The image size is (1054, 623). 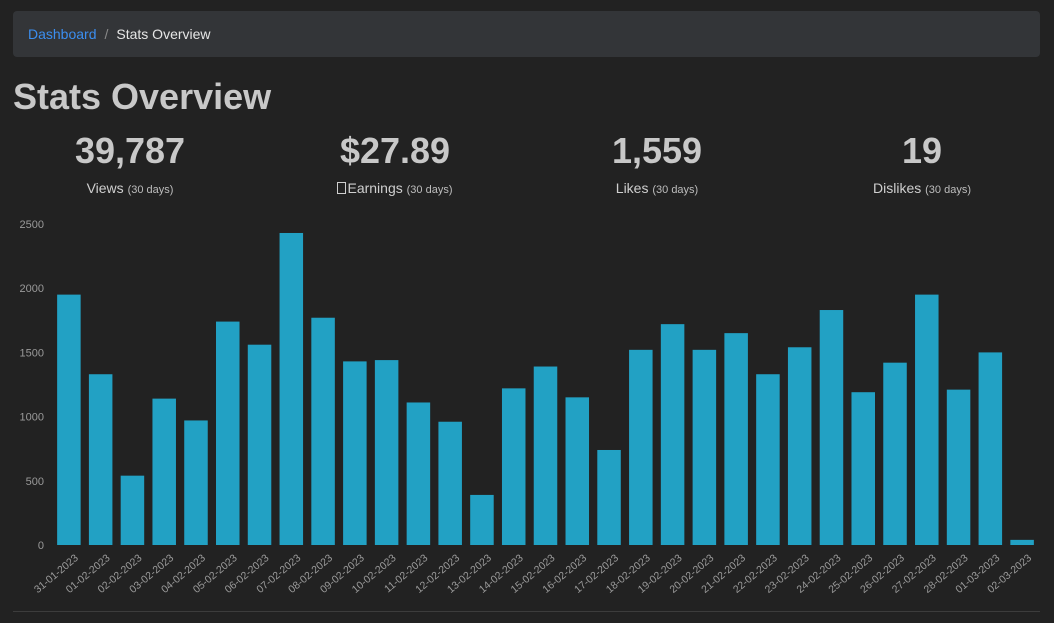 What do you see at coordinates (675, 190) in the screenshot?
I see `stat-likes-period: (30 days)` at bounding box center [675, 190].